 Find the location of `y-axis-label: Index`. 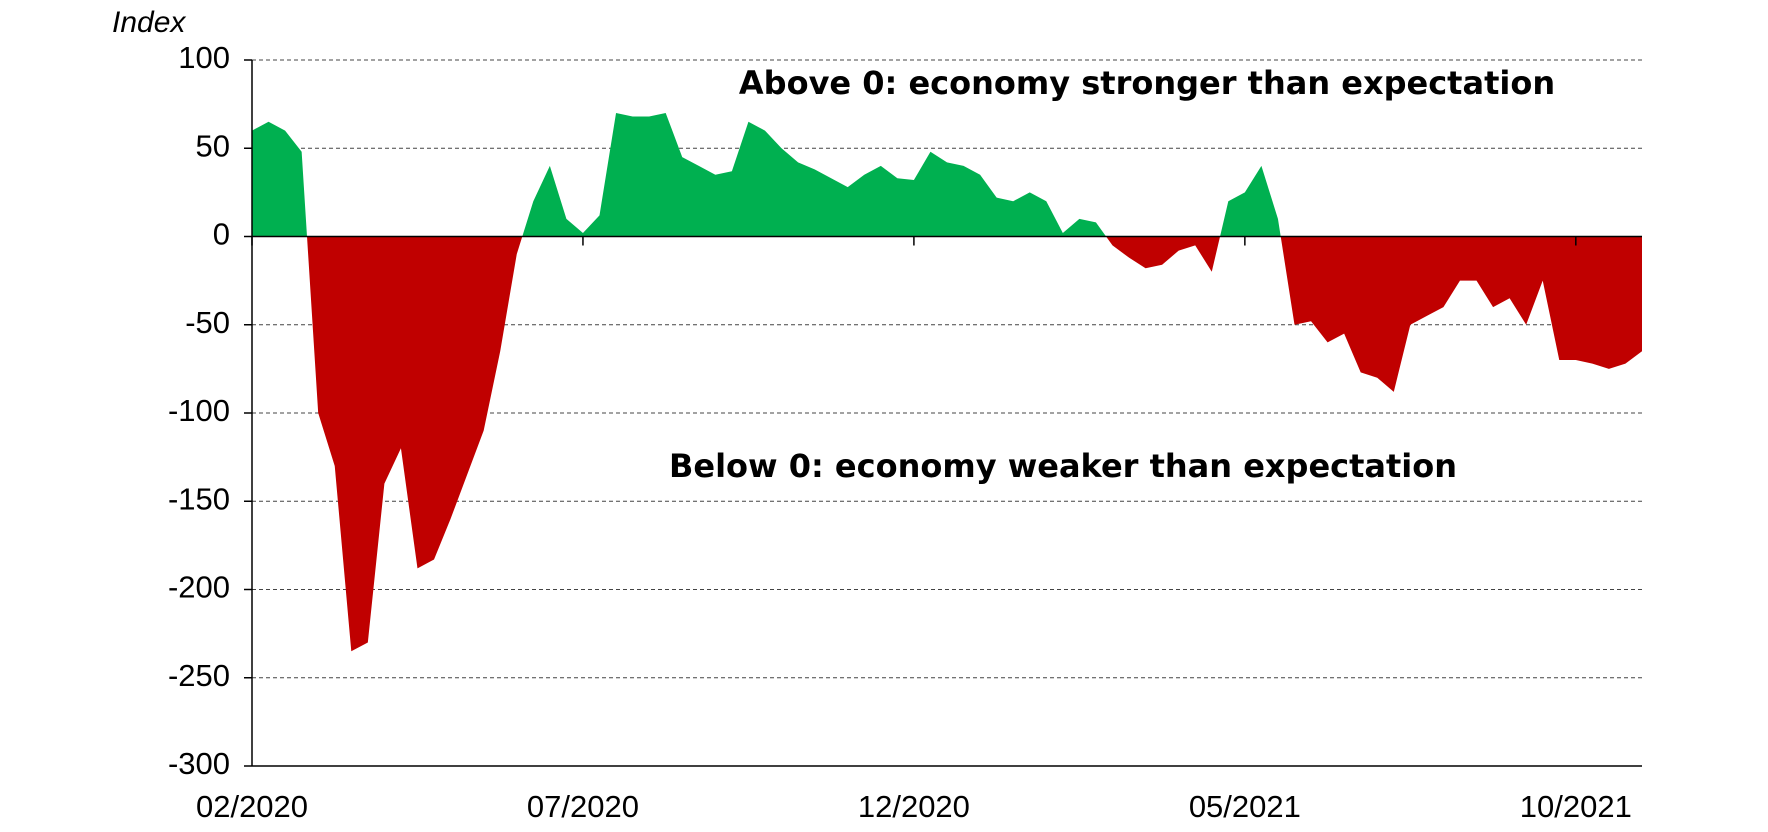

y-axis-label: Index is located at coordinates (149, 22).